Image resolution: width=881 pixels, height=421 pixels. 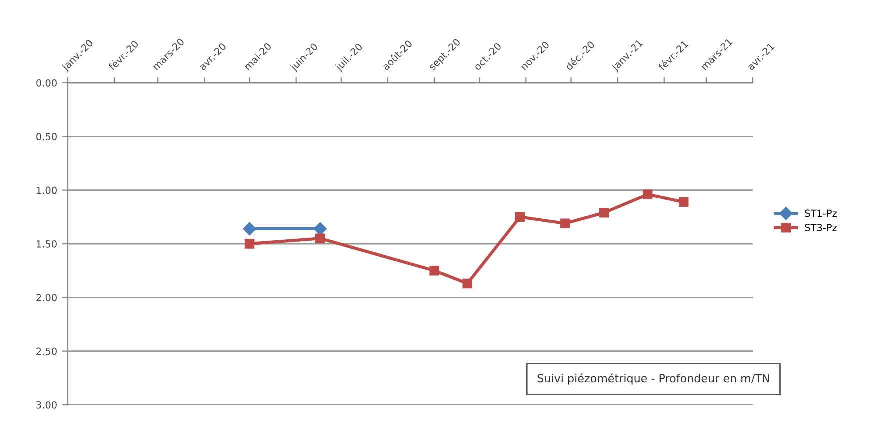 What do you see at coordinates (47, 244) in the screenshot?
I see `y-tick-label: 1.50` at bounding box center [47, 244].